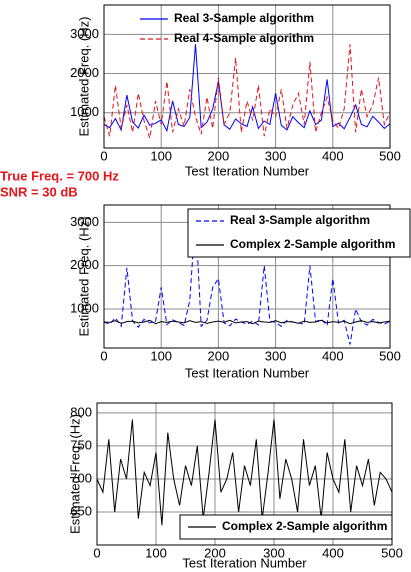  Describe the element at coordinates (81, 510) in the screenshot. I see `y-tick-label: 650` at that location.